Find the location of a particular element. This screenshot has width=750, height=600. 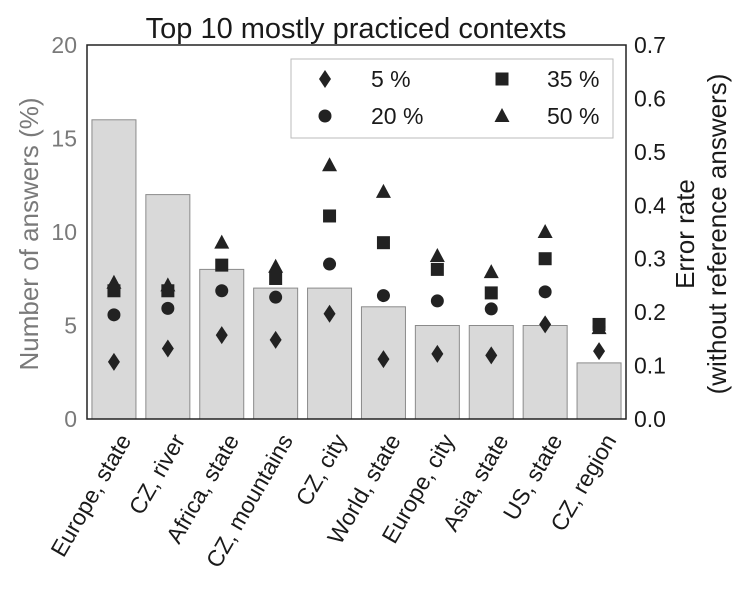

right-tick-label-1: 0.1 is located at coordinates (650, 366).